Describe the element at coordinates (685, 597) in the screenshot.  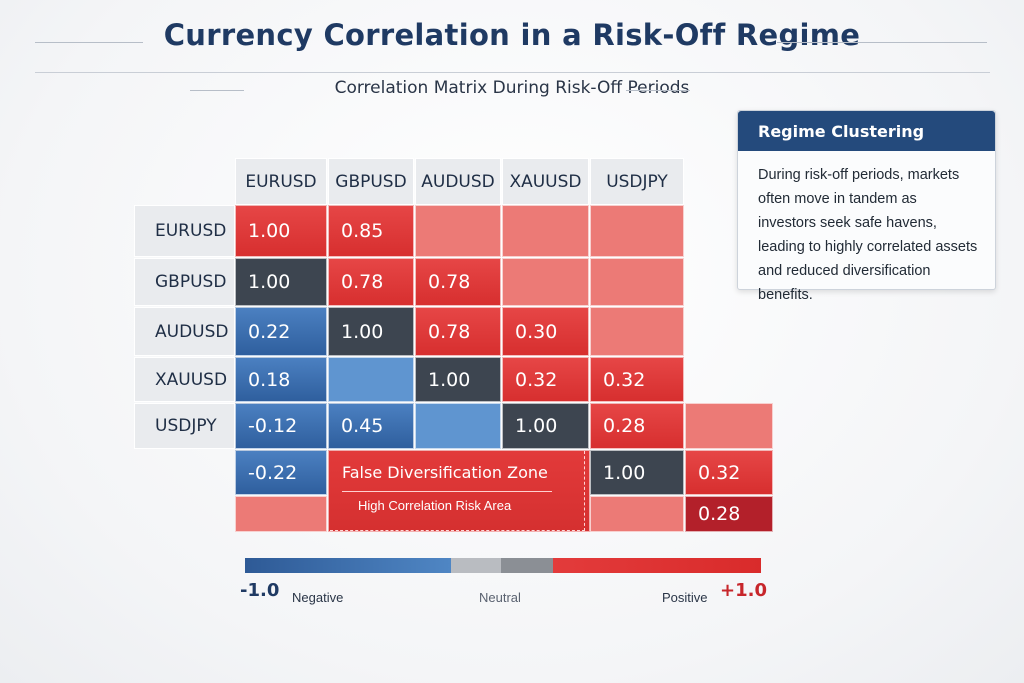
I see `colorbar-label-positive: Positive` at that location.